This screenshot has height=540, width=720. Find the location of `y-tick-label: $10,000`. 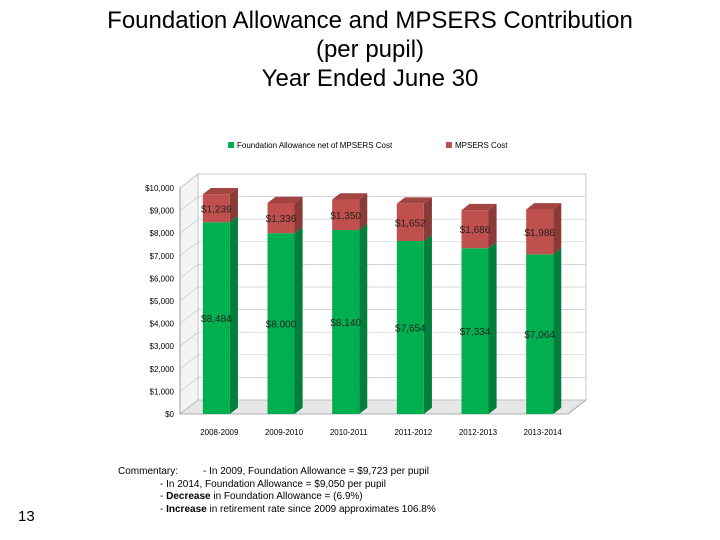

y-tick-label: $10,000 is located at coordinates (159, 188).